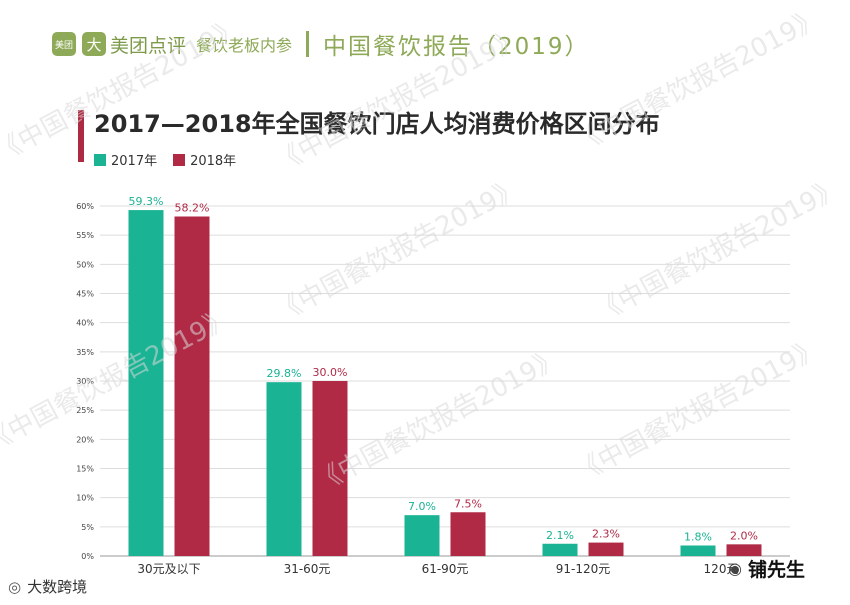  Describe the element at coordinates (57, 587) in the screenshot. I see `footer-left-text: 大数跨境` at that location.